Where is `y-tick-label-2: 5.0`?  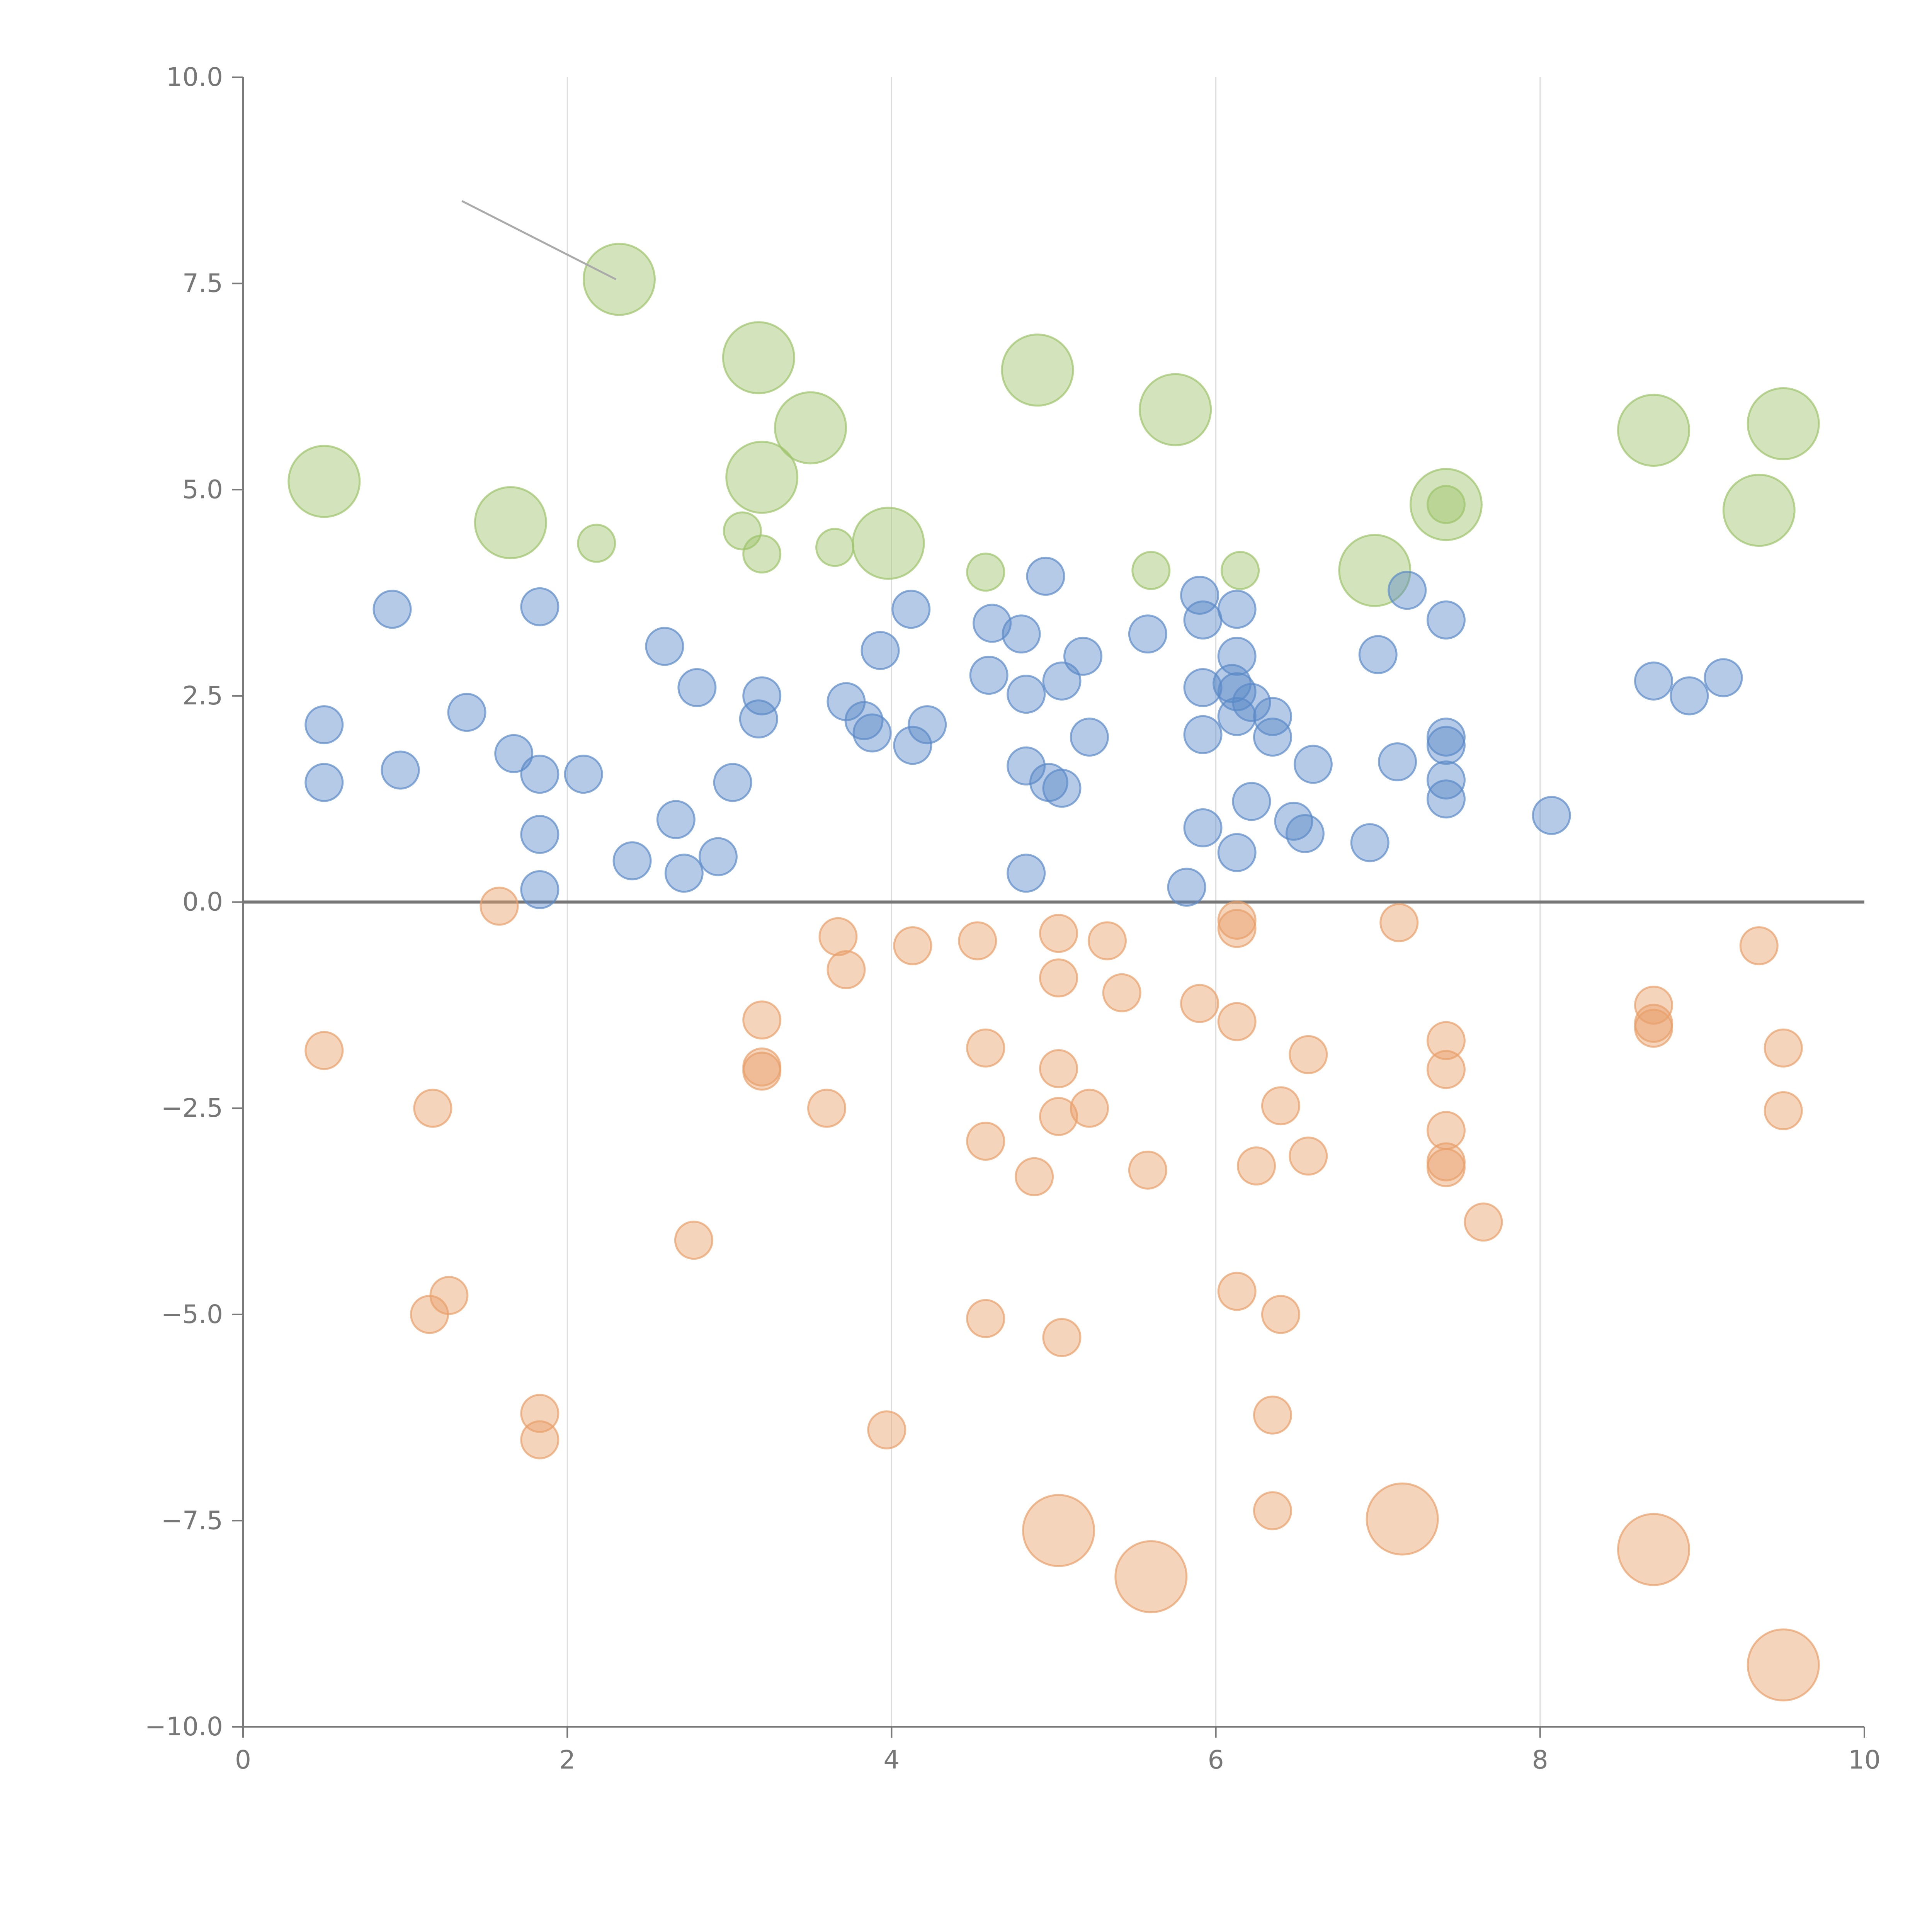 y-tick-label-2: 5.0 is located at coordinates (202, 489).